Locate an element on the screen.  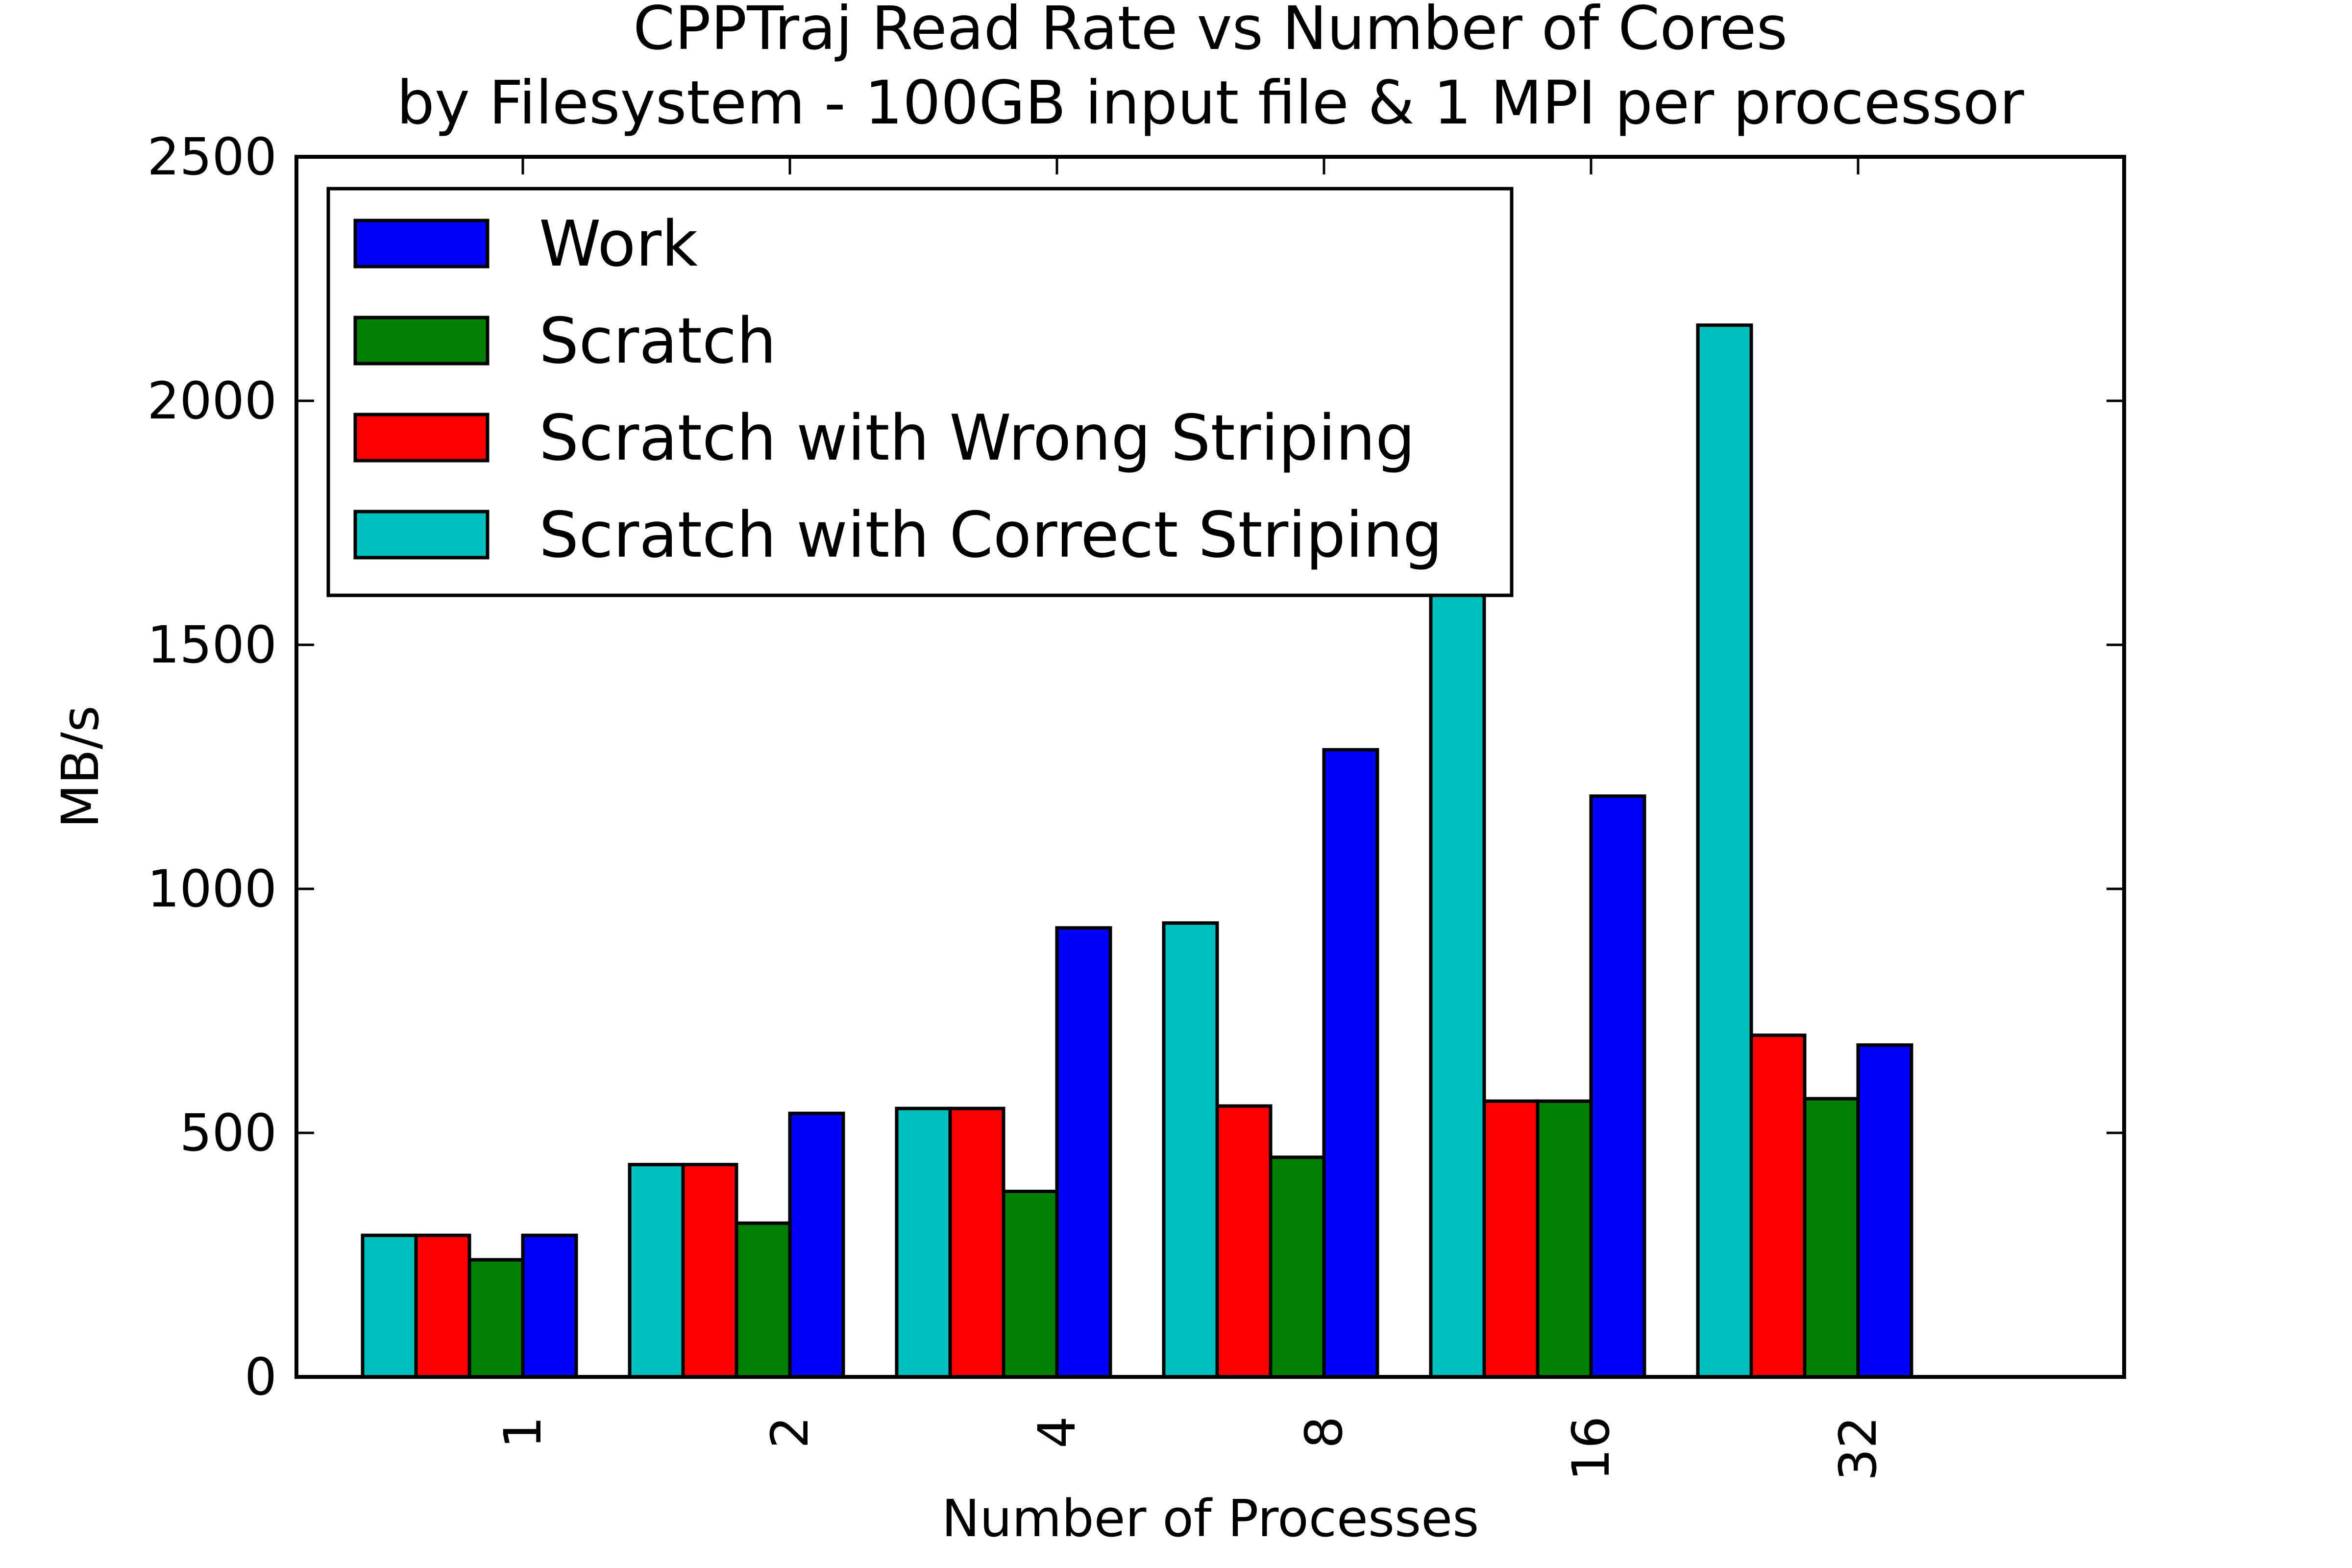
x-axis-label: Number of Processes is located at coordinates (1210, 1518).